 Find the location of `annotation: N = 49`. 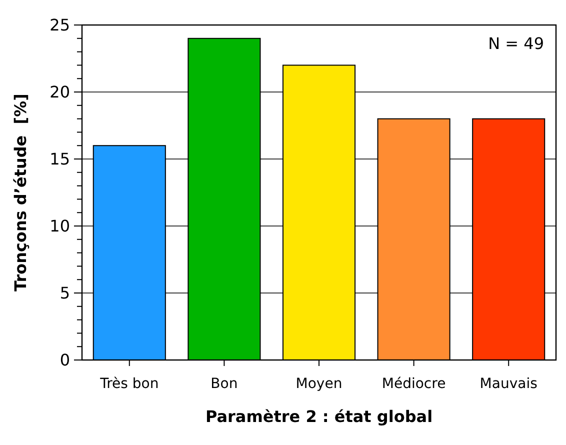

annotation: N = 49 is located at coordinates (516, 43).